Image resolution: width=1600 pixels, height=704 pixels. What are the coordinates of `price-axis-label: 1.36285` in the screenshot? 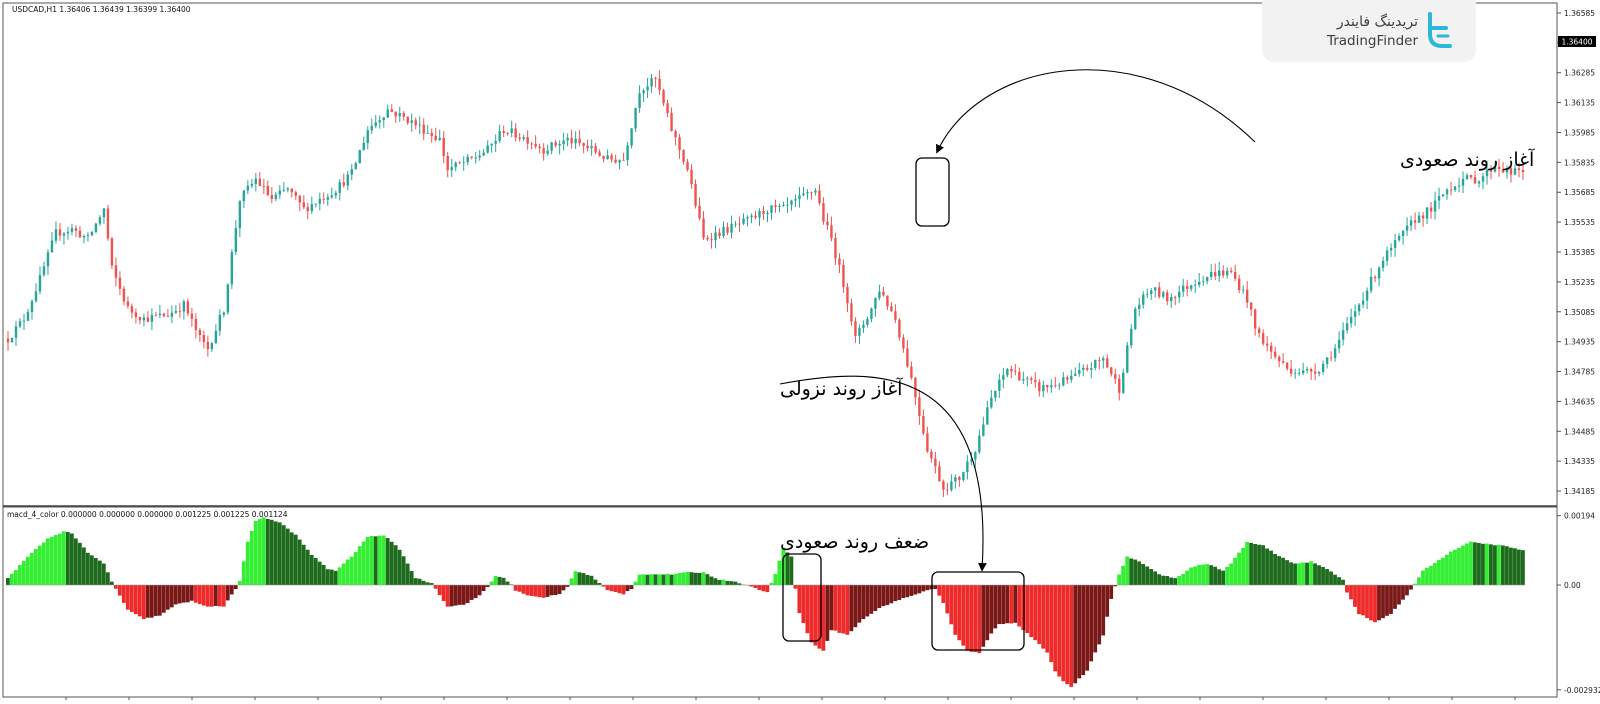 It's located at (1579, 73).